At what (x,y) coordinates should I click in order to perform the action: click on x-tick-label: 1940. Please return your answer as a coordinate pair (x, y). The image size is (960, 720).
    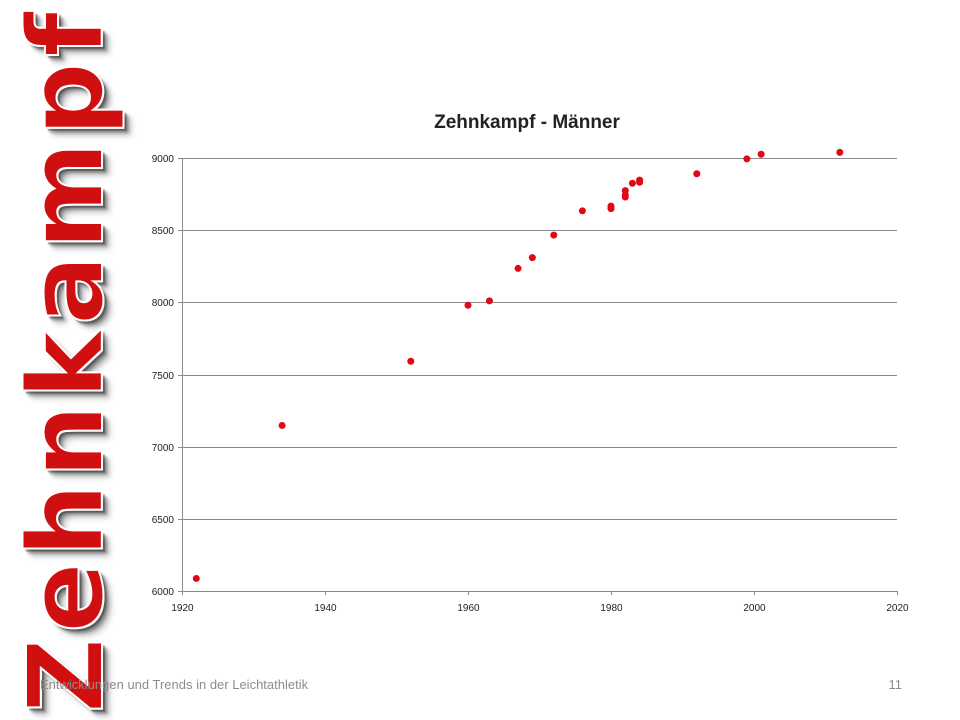
    Looking at the image, I should click on (325, 608).